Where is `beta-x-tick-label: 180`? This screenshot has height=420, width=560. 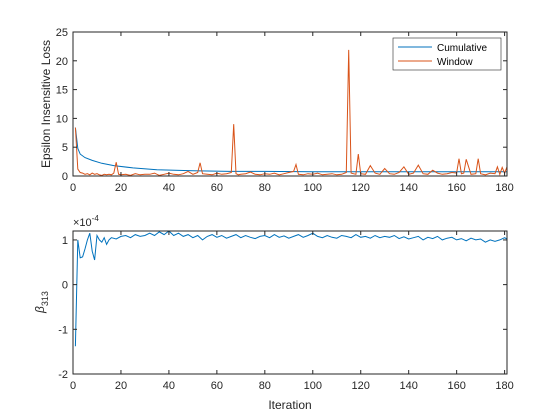
beta-x-tick-label: 180 is located at coordinates (504, 386).